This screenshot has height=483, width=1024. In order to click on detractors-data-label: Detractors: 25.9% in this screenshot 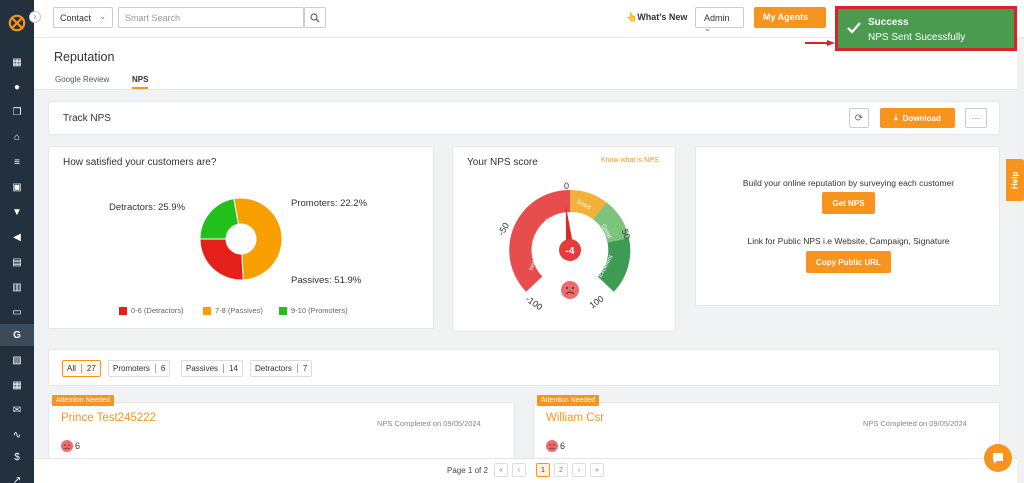, I will do `click(147, 207)`.